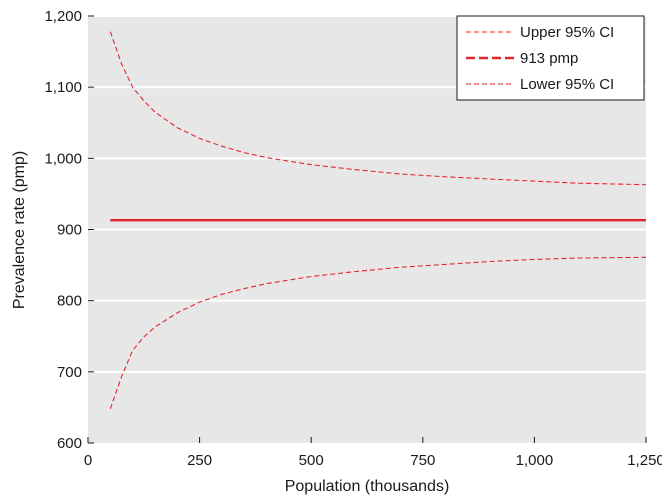 The width and height of the screenshot is (662, 496). Describe the element at coordinates (422, 460) in the screenshot. I see `x-tick-label-3: 750` at that location.